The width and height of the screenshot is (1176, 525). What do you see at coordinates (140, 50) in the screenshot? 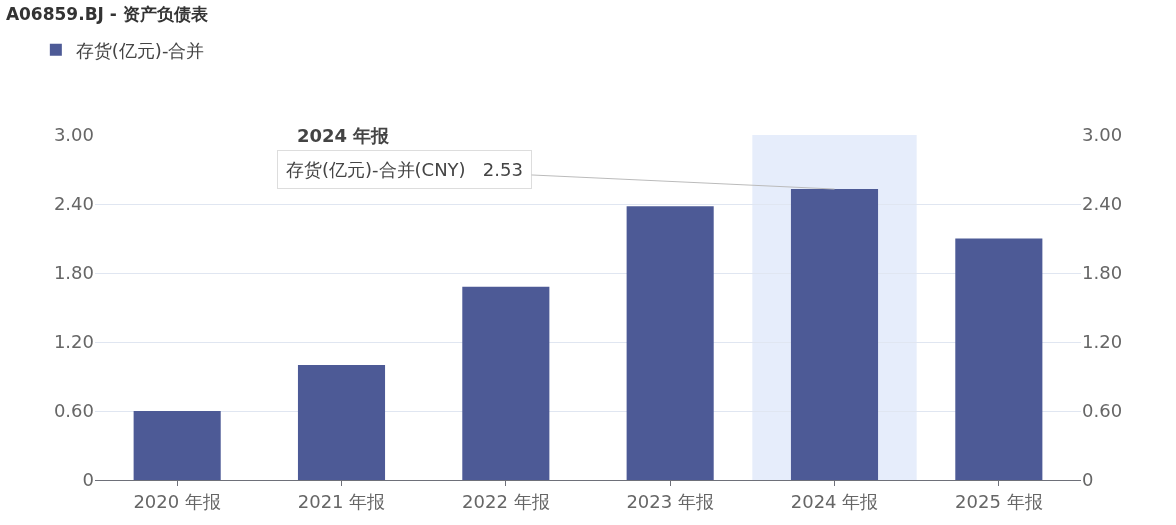
I see `legend-label: 存货(亿元)-合并` at bounding box center [140, 50].